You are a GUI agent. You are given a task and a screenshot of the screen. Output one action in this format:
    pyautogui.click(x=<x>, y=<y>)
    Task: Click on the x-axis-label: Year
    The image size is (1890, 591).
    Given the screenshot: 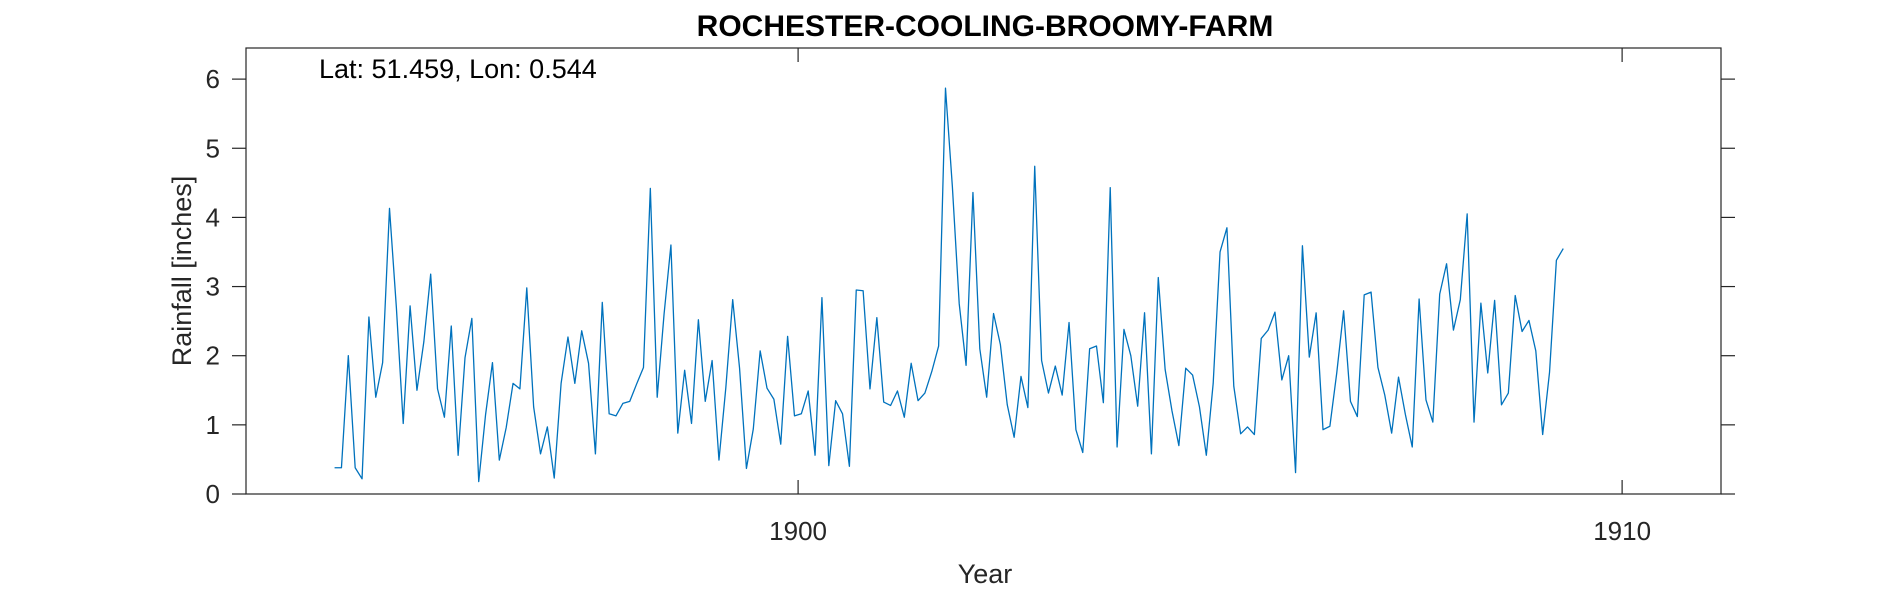 What is the action you would take?
    pyautogui.click(x=985, y=574)
    